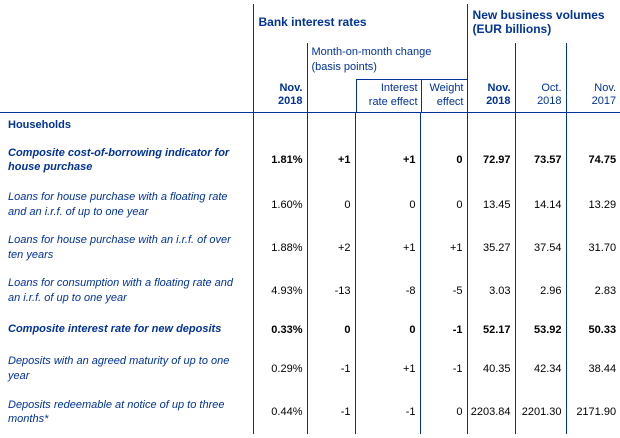 The width and height of the screenshot is (620, 438). I want to click on cell-volume-oct-2018: 2.96, so click(540, 290).